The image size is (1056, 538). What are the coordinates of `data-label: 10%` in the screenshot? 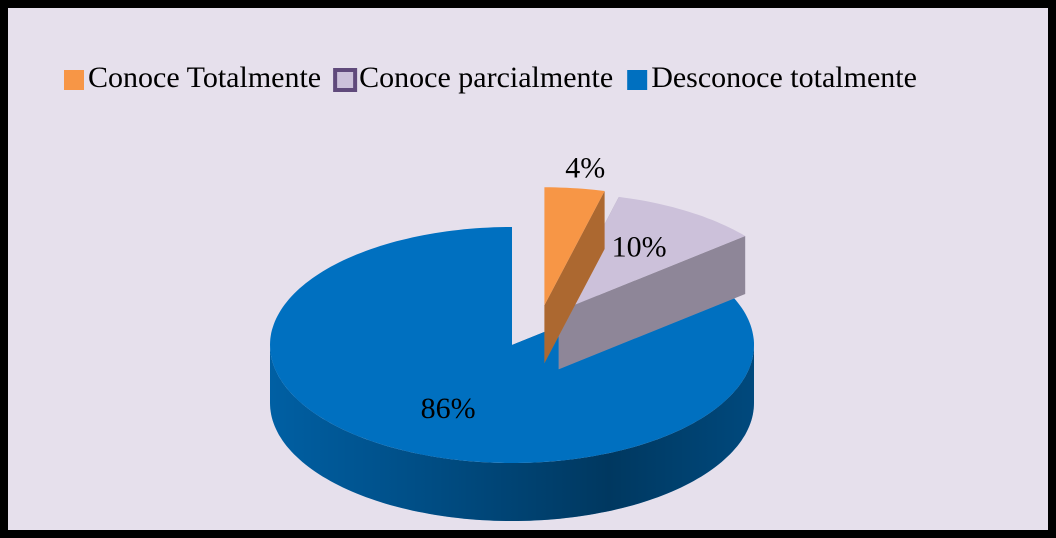 It's located at (639, 246).